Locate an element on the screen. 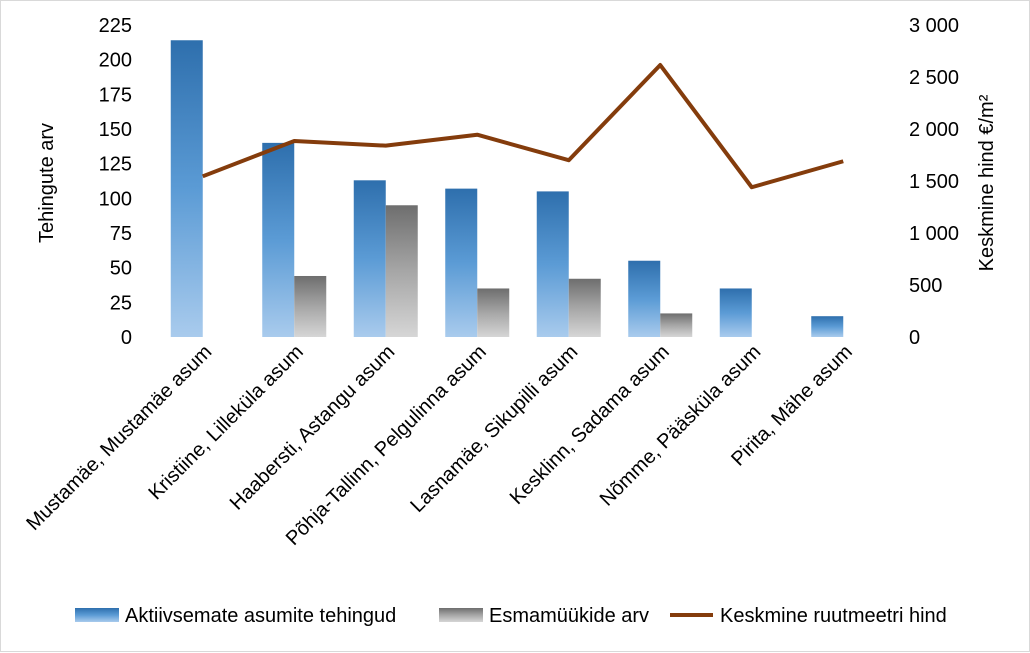 The height and width of the screenshot is (653, 1030). x-tick-label: Kesklinn, Sadama asum is located at coordinates (590, 425).